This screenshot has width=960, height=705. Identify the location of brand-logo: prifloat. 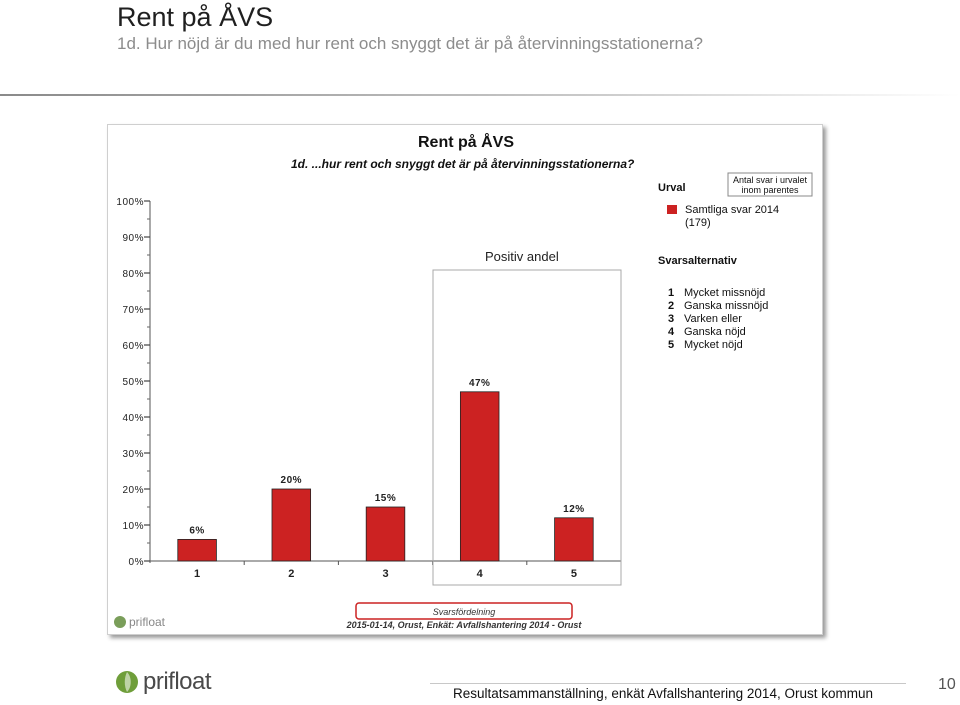
(163, 682).